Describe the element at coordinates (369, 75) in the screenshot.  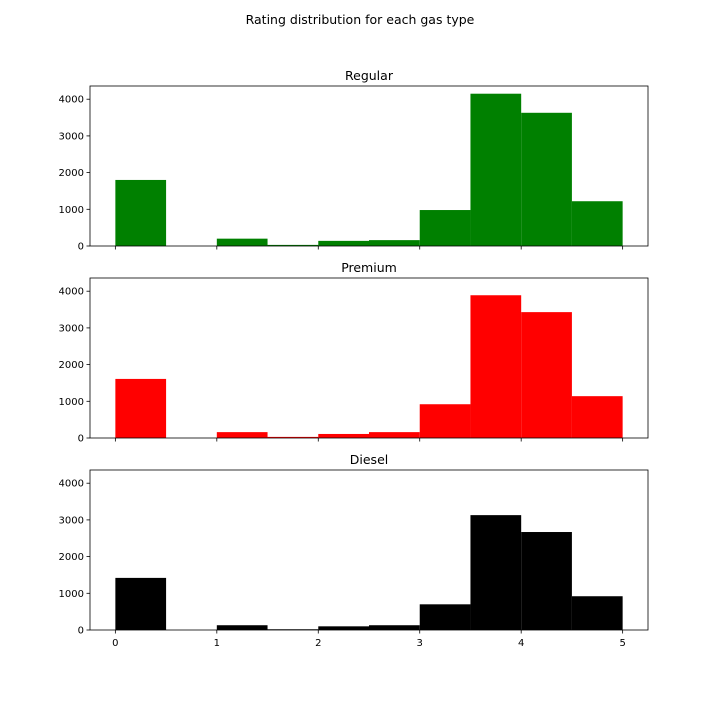
I see `subplot-title: Regular` at that location.